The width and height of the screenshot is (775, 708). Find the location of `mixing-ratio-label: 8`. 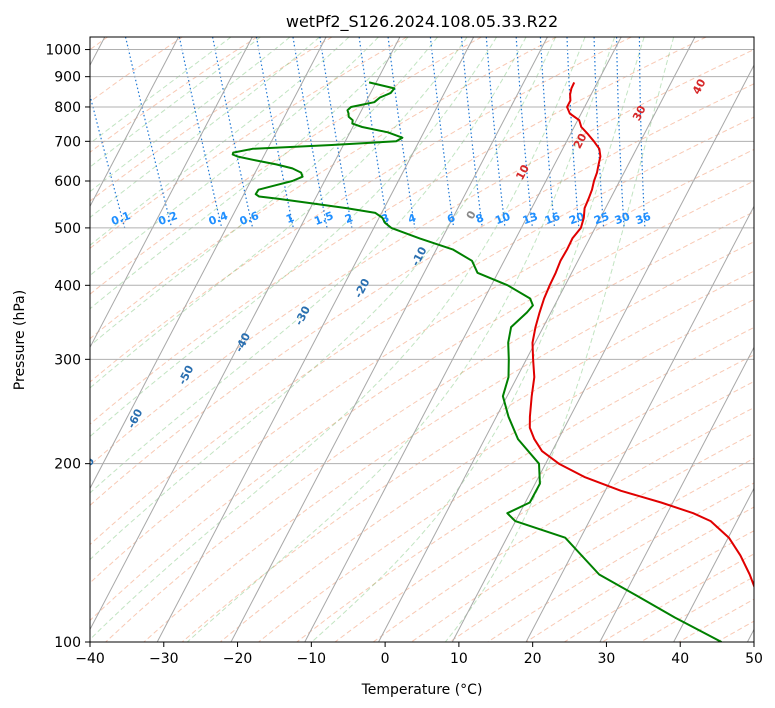

mixing-ratio-label: 8 is located at coordinates (480, 218).